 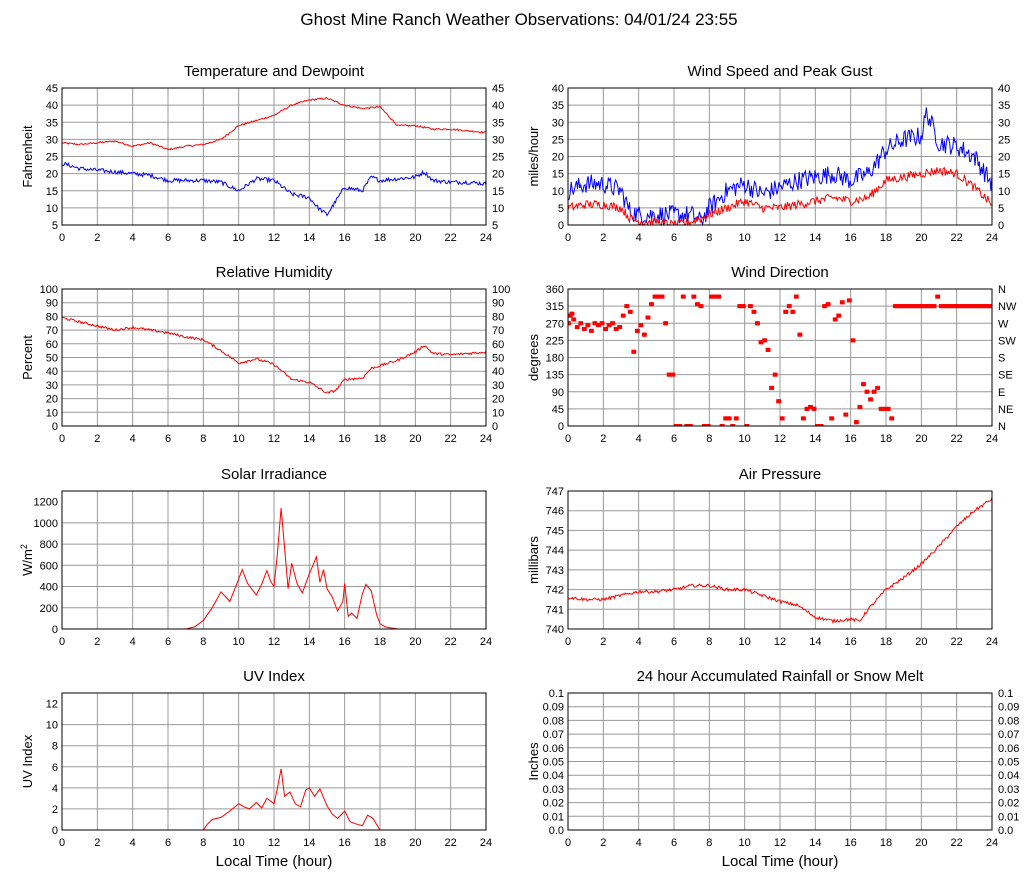 What do you see at coordinates (274, 861) in the screenshot?
I see `x-axis-label: Local Time (hour)` at bounding box center [274, 861].